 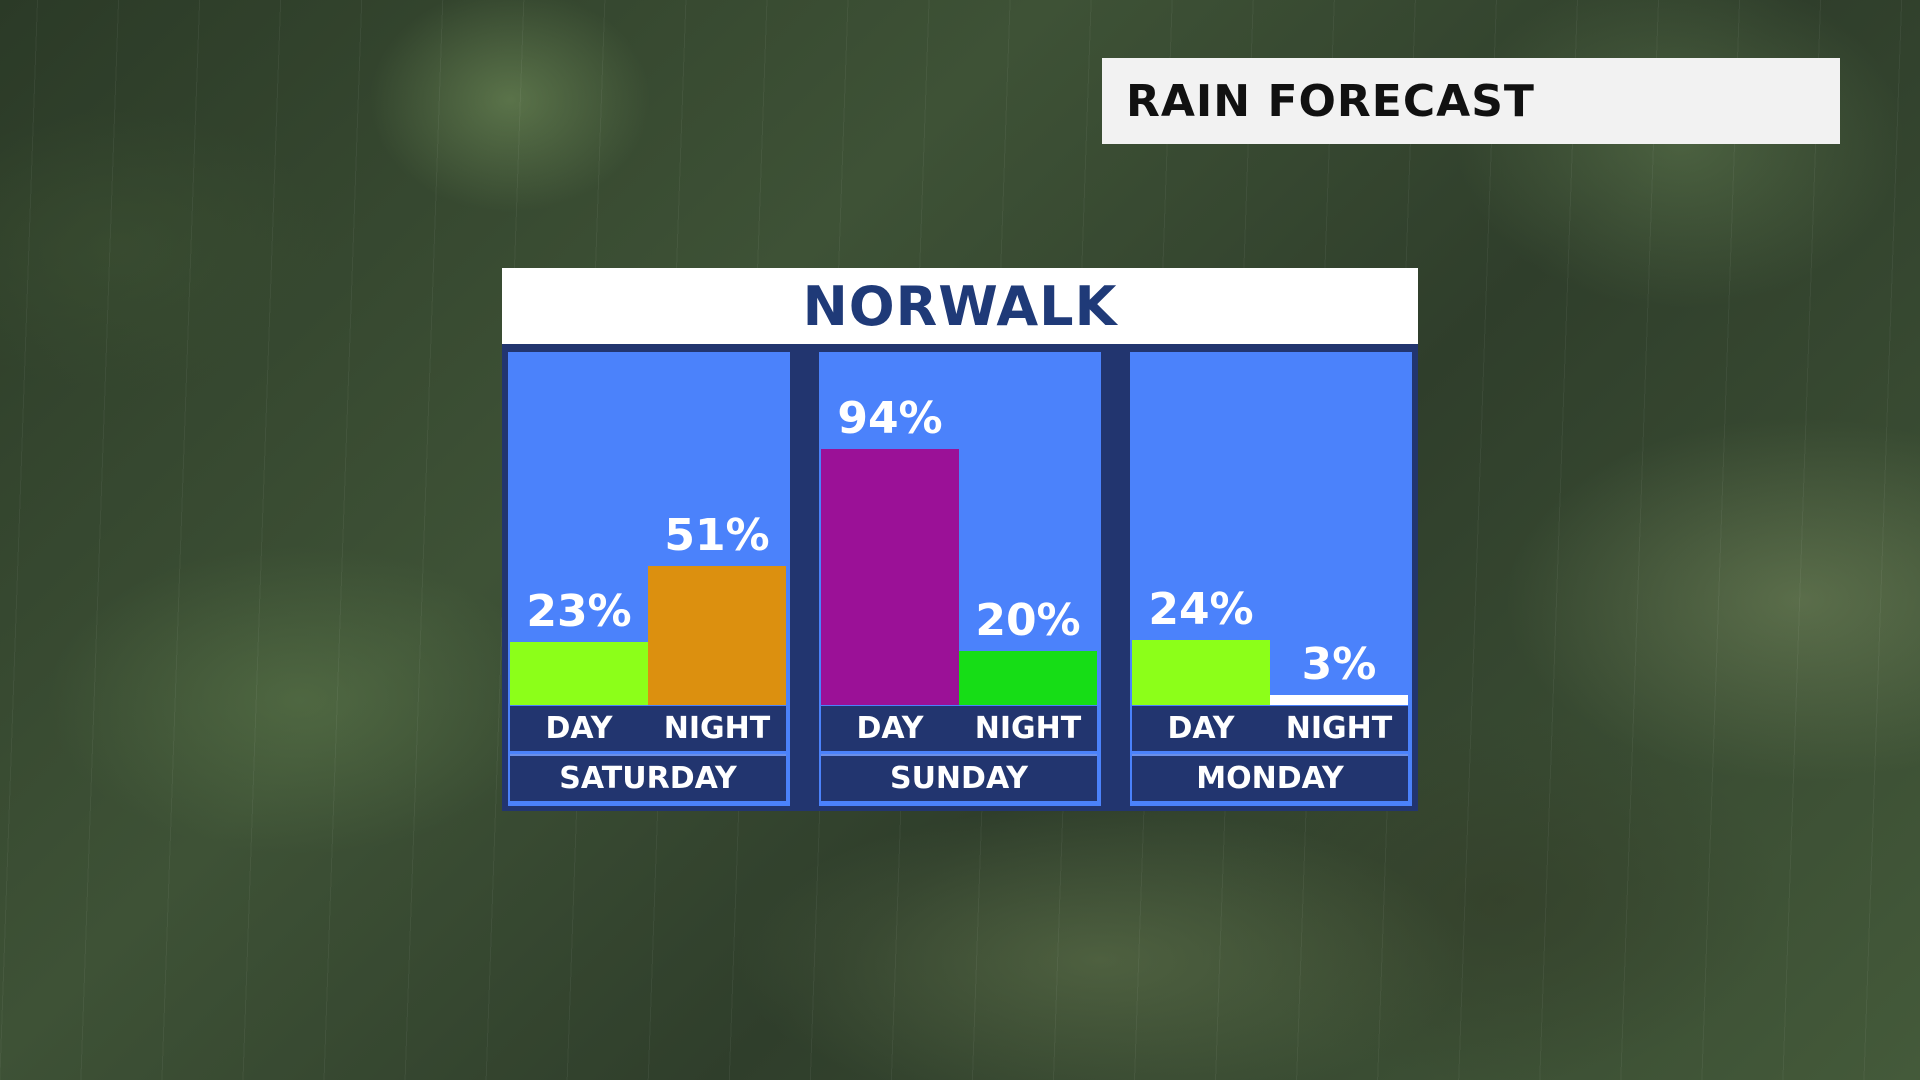 I want to click on value-label-sunday-day: 94%, so click(x=890, y=419).